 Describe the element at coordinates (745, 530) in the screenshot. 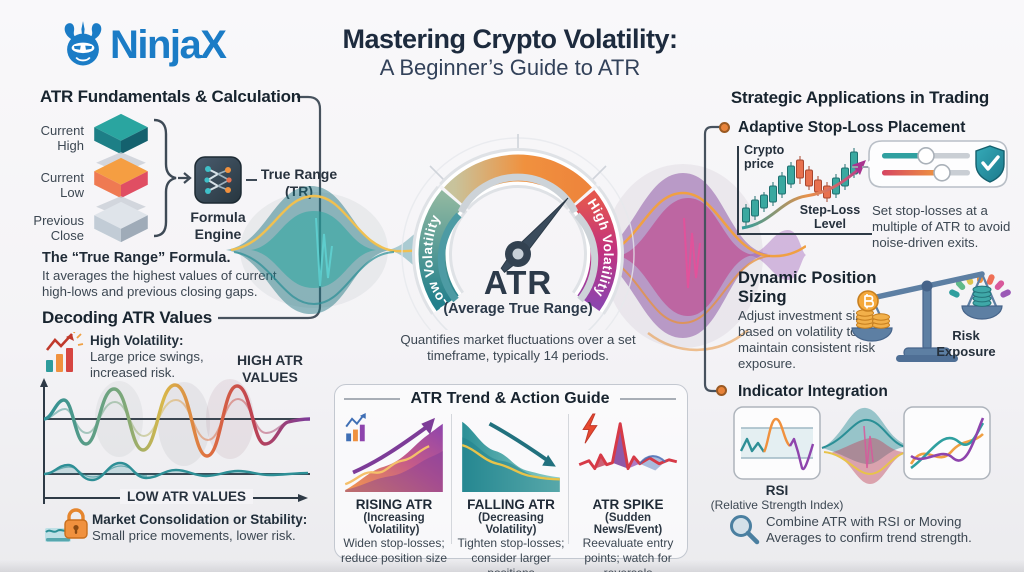

I see `magnifier-icon` at that location.